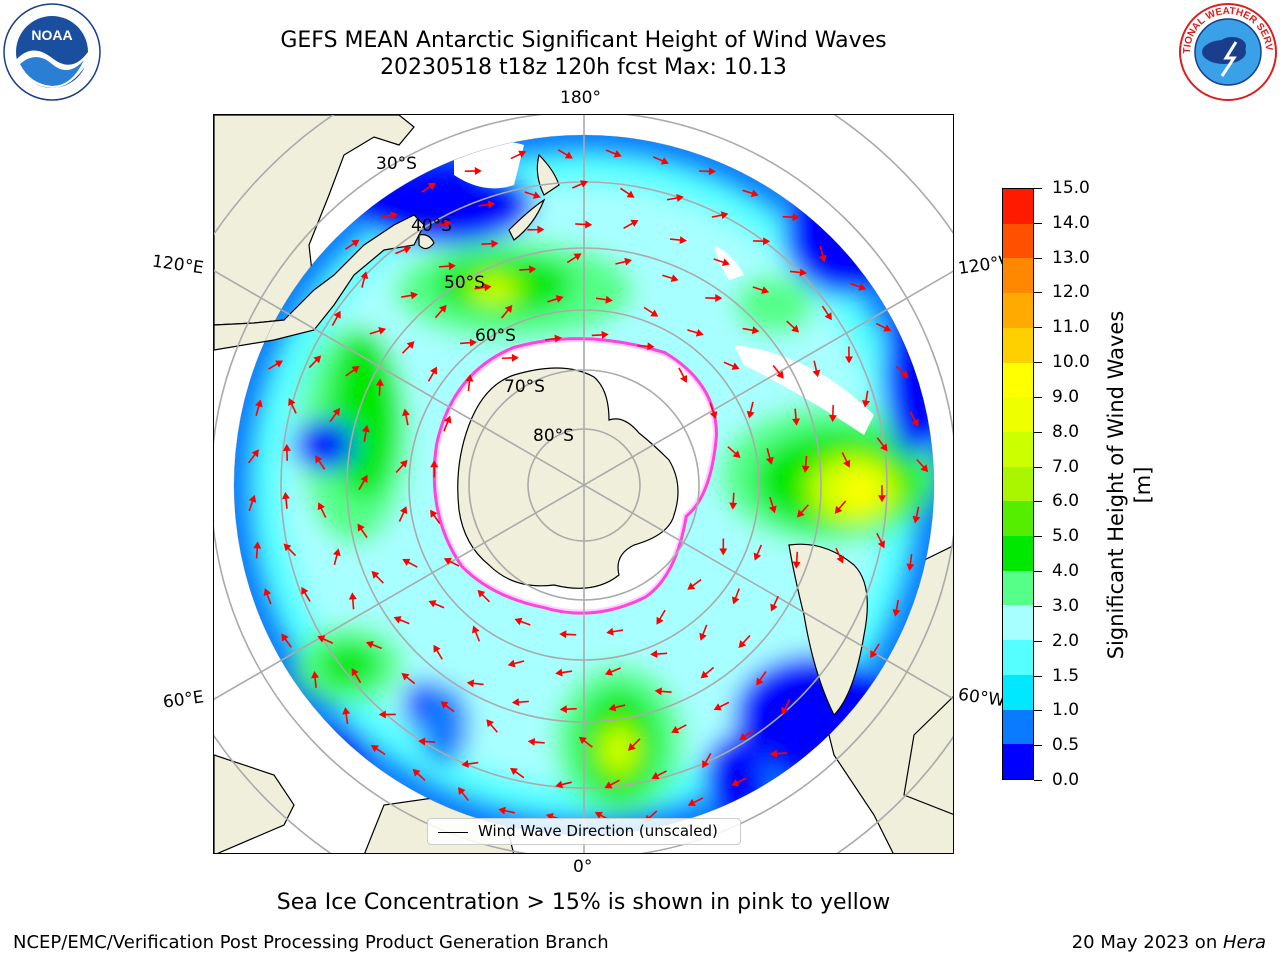  Describe the element at coordinates (1071, 292) in the screenshot. I see `colorbar-tick-label: 12.0` at that location.